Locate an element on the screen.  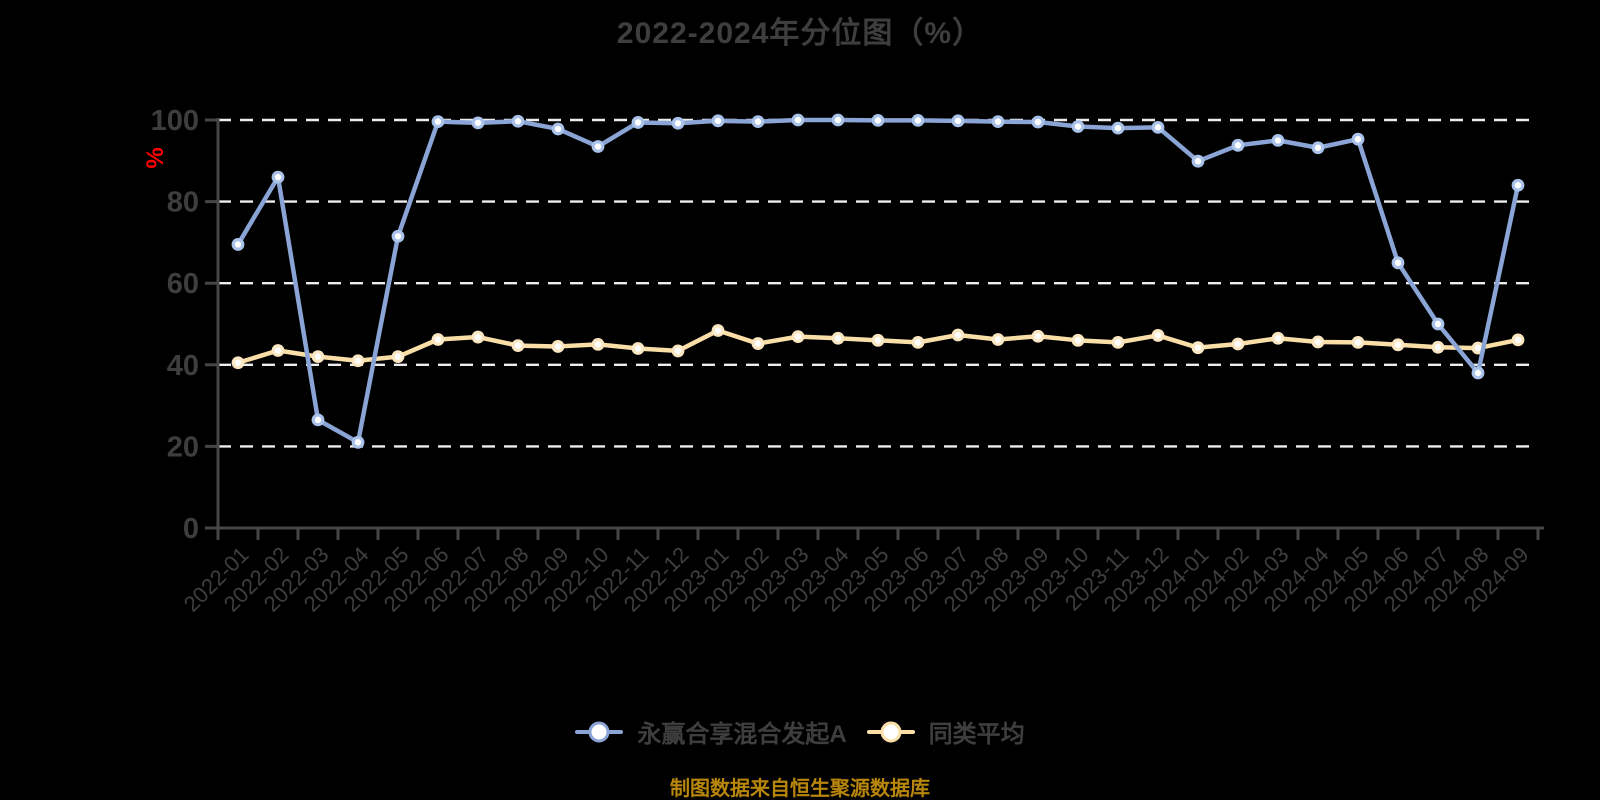
chart-title: 2022-2024年分位图（%） is located at coordinates (800, 33).